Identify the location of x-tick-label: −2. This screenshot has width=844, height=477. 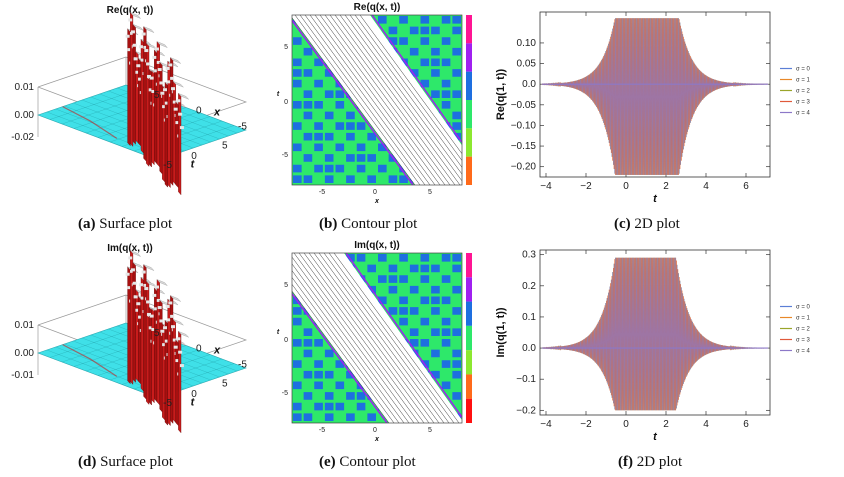
(586, 424).